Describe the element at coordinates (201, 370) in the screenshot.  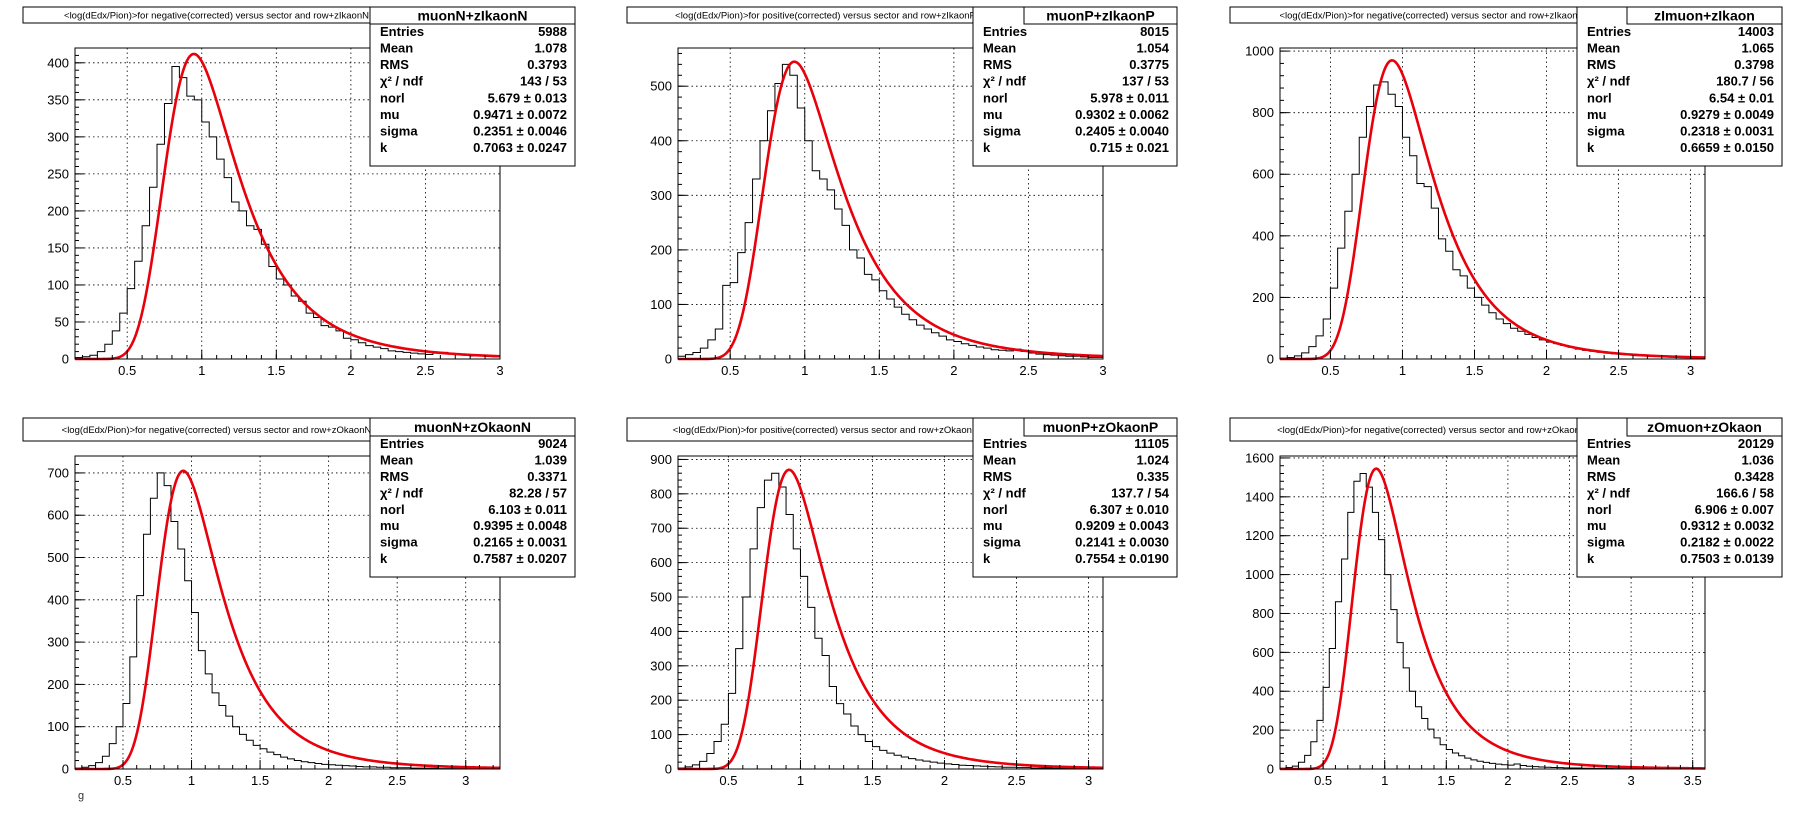
I see `x-tick-label: 1` at that location.